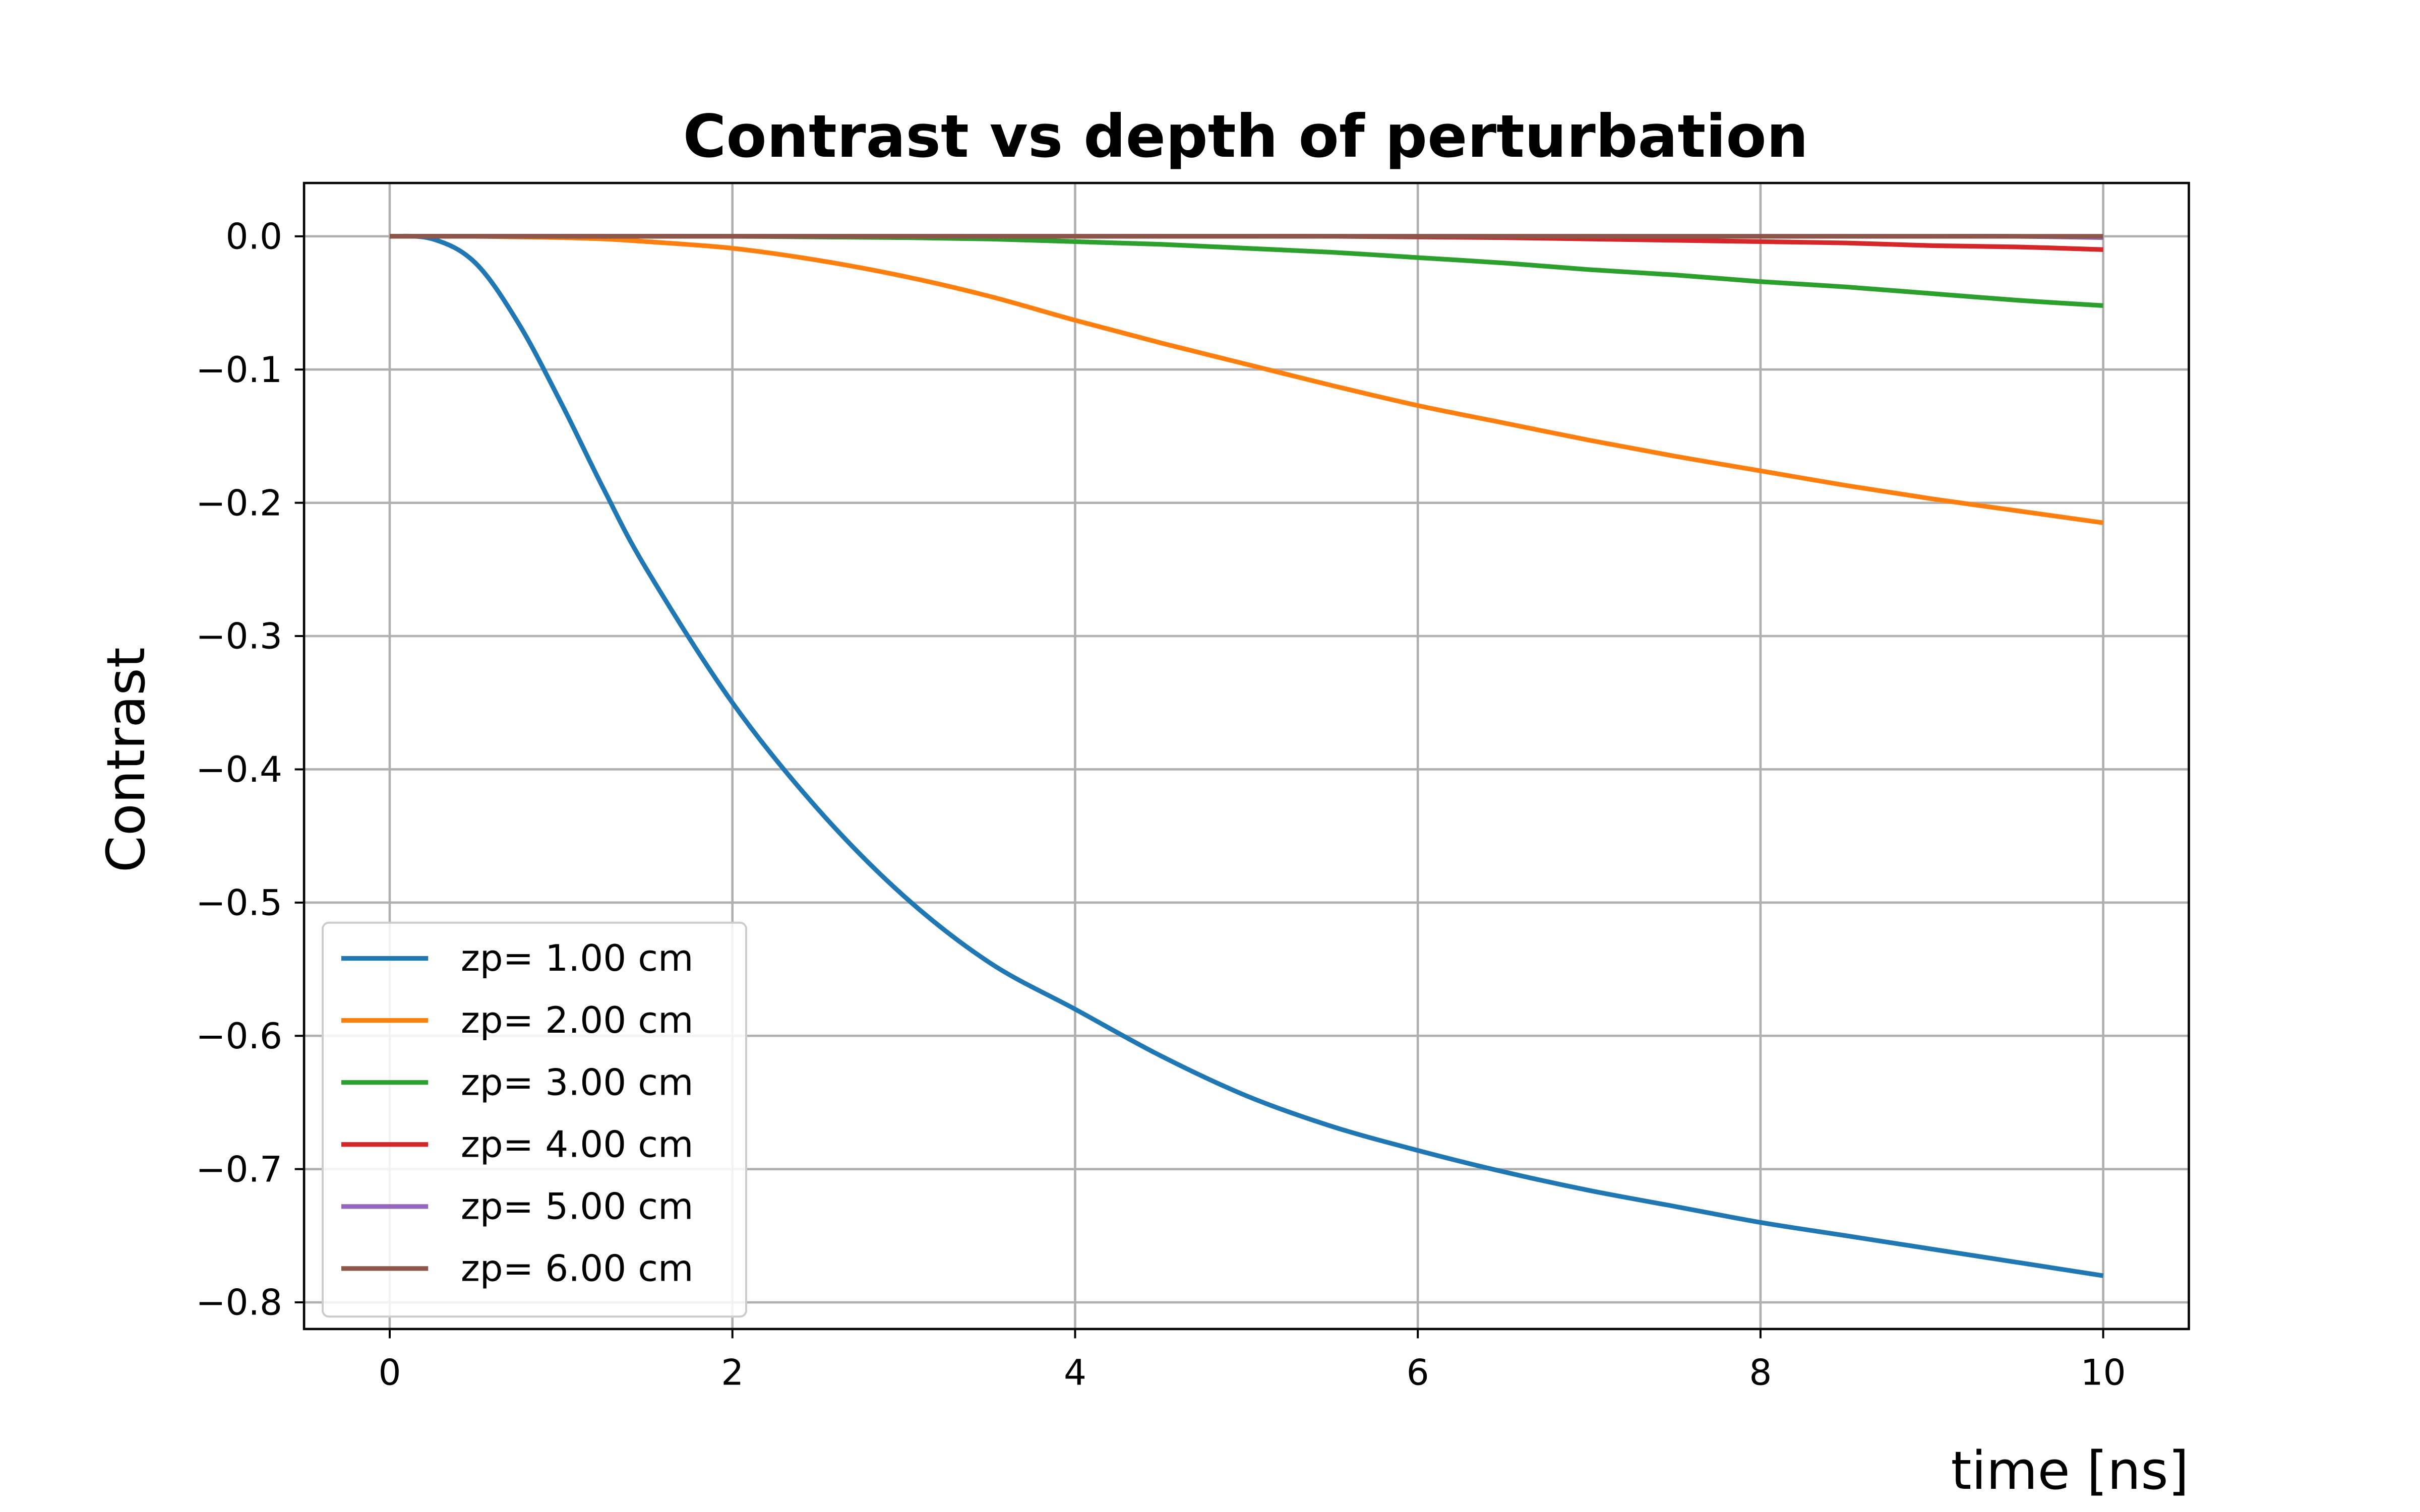 Image resolution: width=2420 pixels, height=1512 pixels. What do you see at coordinates (1075, 1373) in the screenshot?
I see `x-tick-label: 4` at bounding box center [1075, 1373].